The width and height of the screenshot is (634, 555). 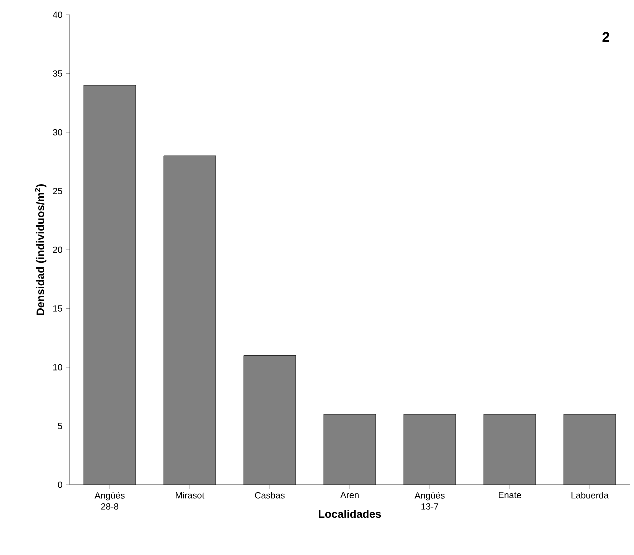 What do you see at coordinates (57, 250) in the screenshot?
I see `y-tick-label: 20` at bounding box center [57, 250].